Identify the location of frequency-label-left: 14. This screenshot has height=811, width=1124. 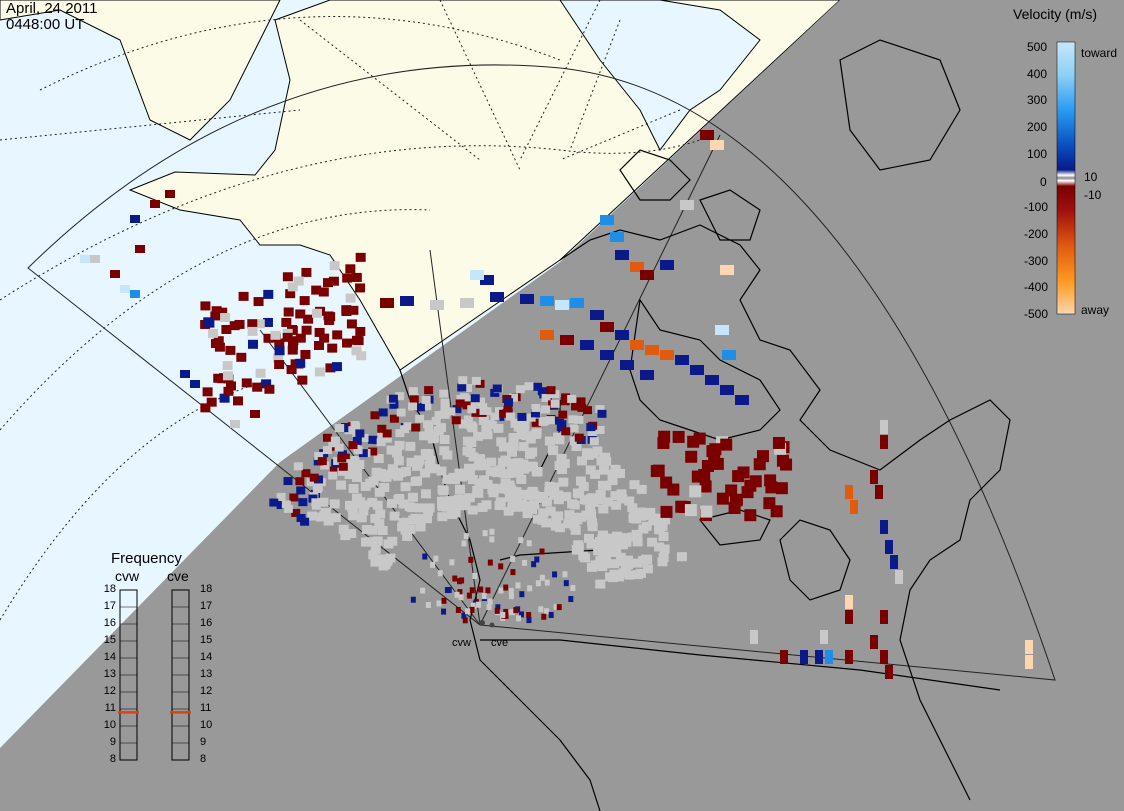
(109, 657).